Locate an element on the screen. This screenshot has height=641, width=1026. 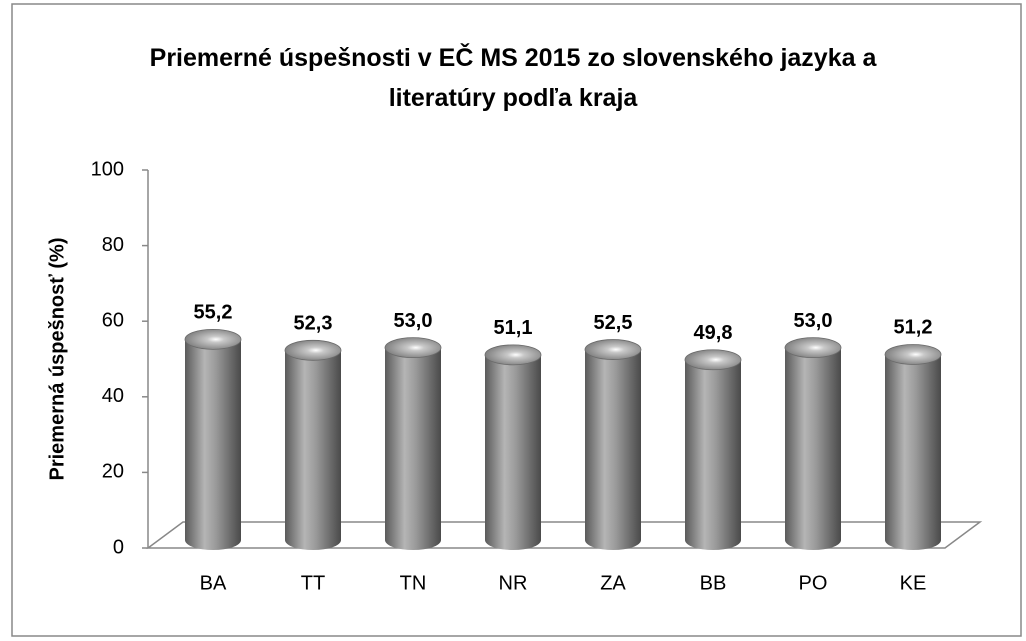
x-tick-label: NR is located at coordinates (513, 583).